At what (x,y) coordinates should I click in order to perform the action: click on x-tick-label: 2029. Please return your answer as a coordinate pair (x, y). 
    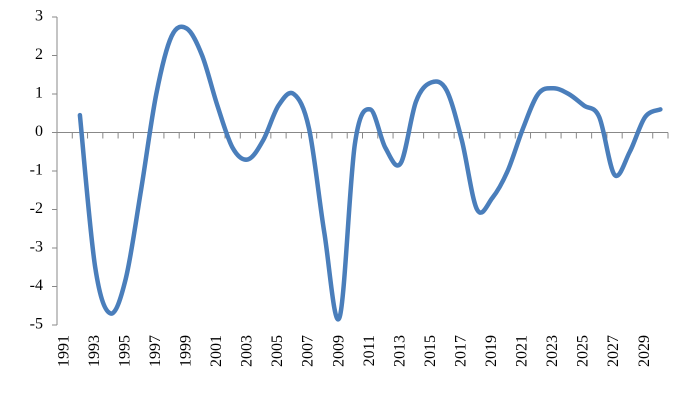
    Looking at the image, I should click on (644, 351).